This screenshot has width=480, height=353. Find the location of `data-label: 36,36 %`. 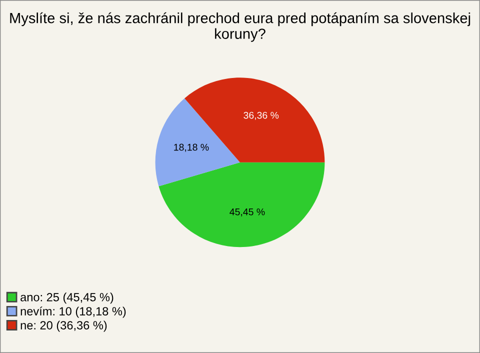

data-label: 36,36 % is located at coordinates (261, 116).